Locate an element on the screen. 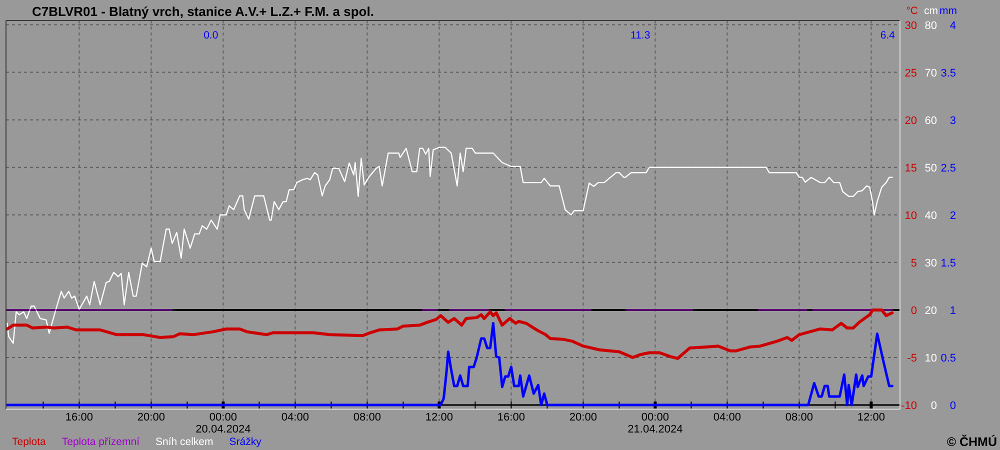 Image resolution: width=1000 pixels, height=450 pixels. y2-tick-label: 70 is located at coordinates (930, 73).